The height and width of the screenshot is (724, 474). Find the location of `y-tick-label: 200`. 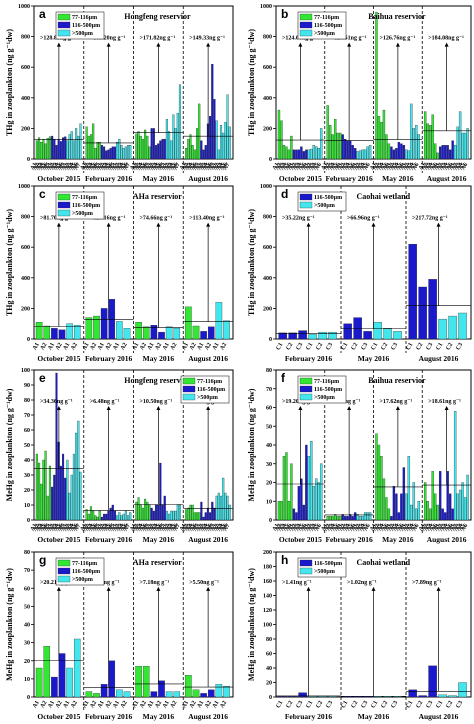

y-tick-label: 200 is located at coordinates (267, 309).